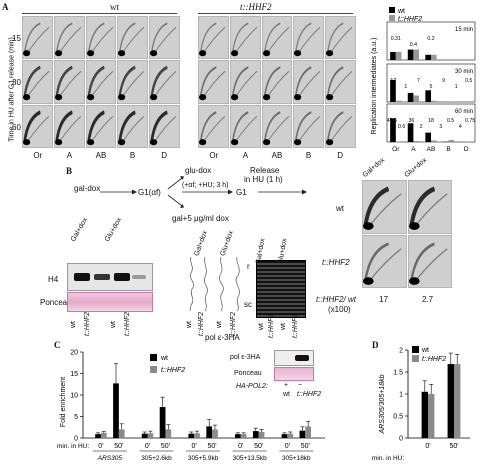  What do you see at coordinates (418, 81) in the screenshot?
I see `data-label: 7` at bounding box center [418, 81].